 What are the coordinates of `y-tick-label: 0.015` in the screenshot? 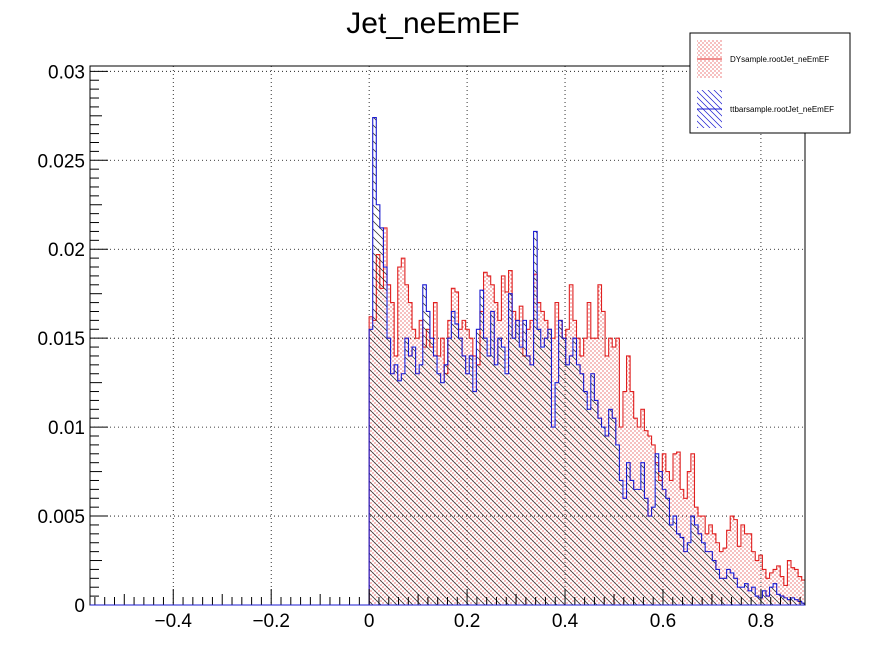 It's located at (61, 339).